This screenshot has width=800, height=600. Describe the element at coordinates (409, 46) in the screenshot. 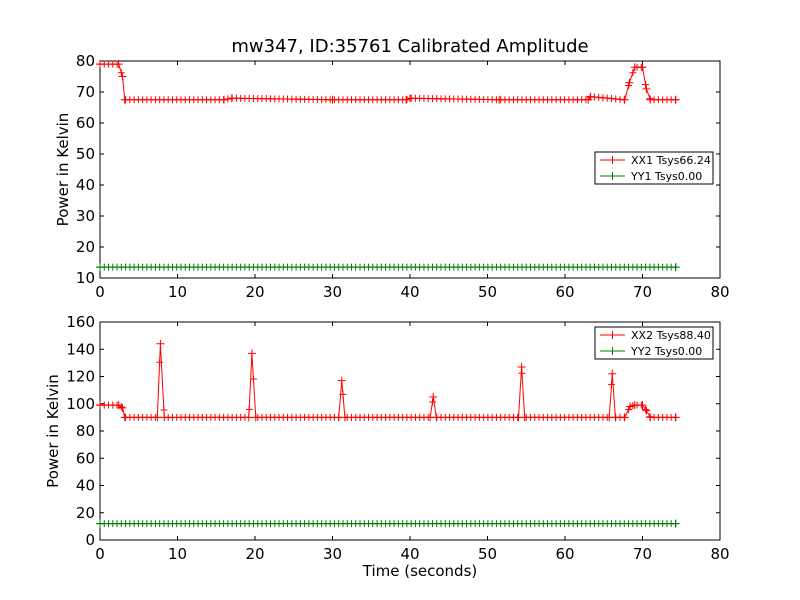

I see `figure-title: mw347, ID:35761 Calibrated Amplitude` at that location.